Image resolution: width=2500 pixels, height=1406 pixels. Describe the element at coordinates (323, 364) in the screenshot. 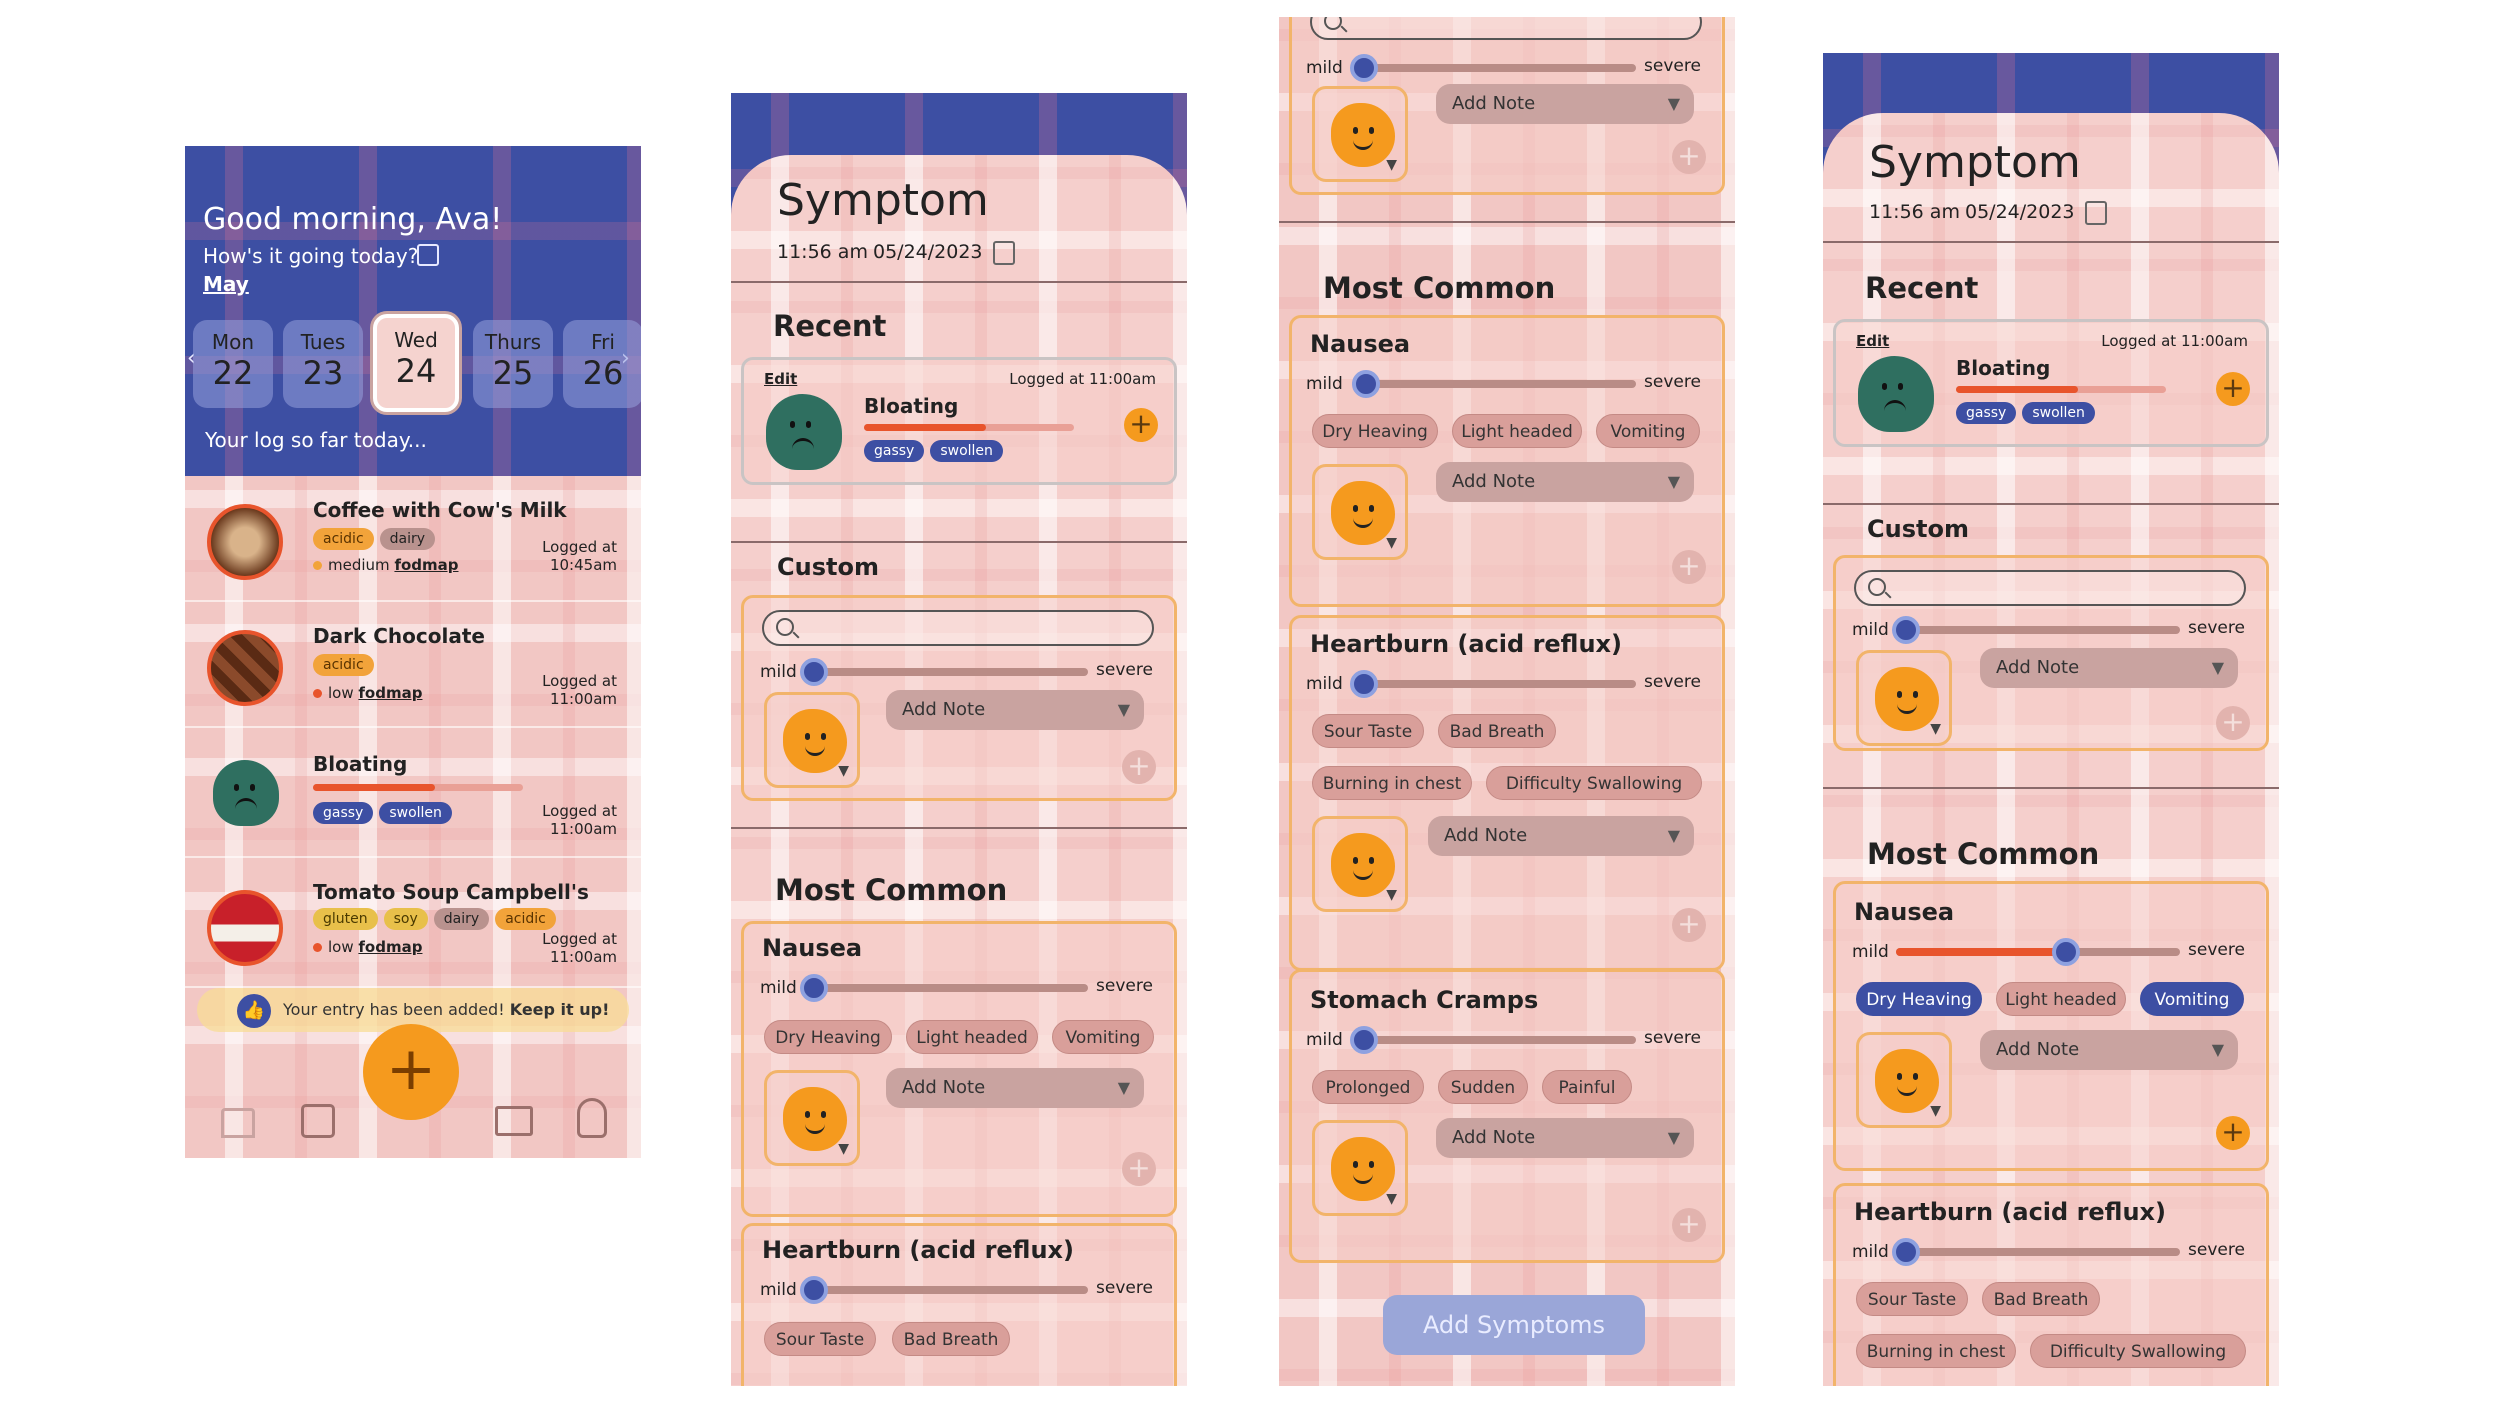

I see `day-tues: Tues 23` at that location.